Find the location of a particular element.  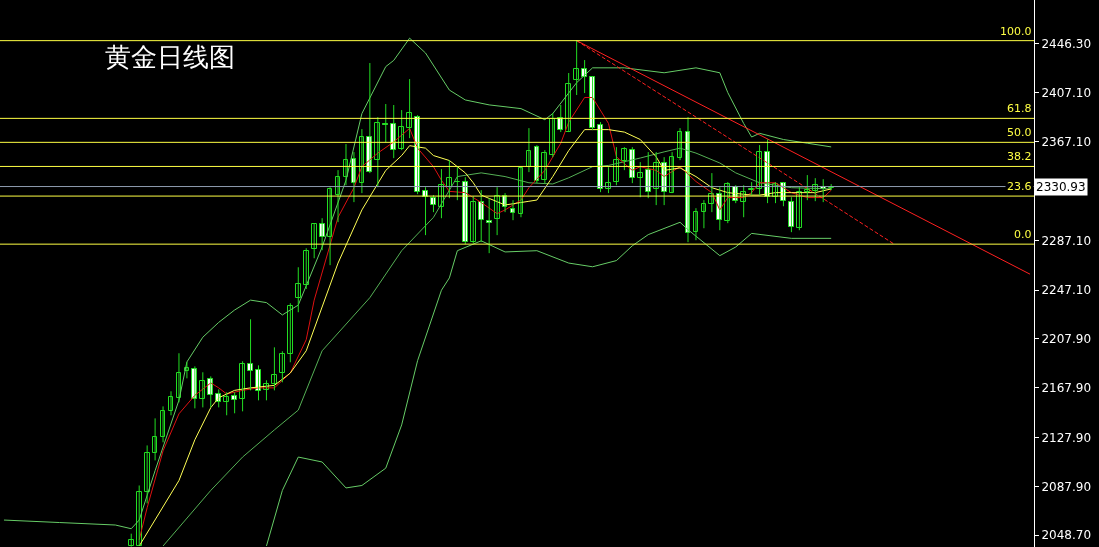

text: 黄金日线图 is located at coordinates (170, 57).